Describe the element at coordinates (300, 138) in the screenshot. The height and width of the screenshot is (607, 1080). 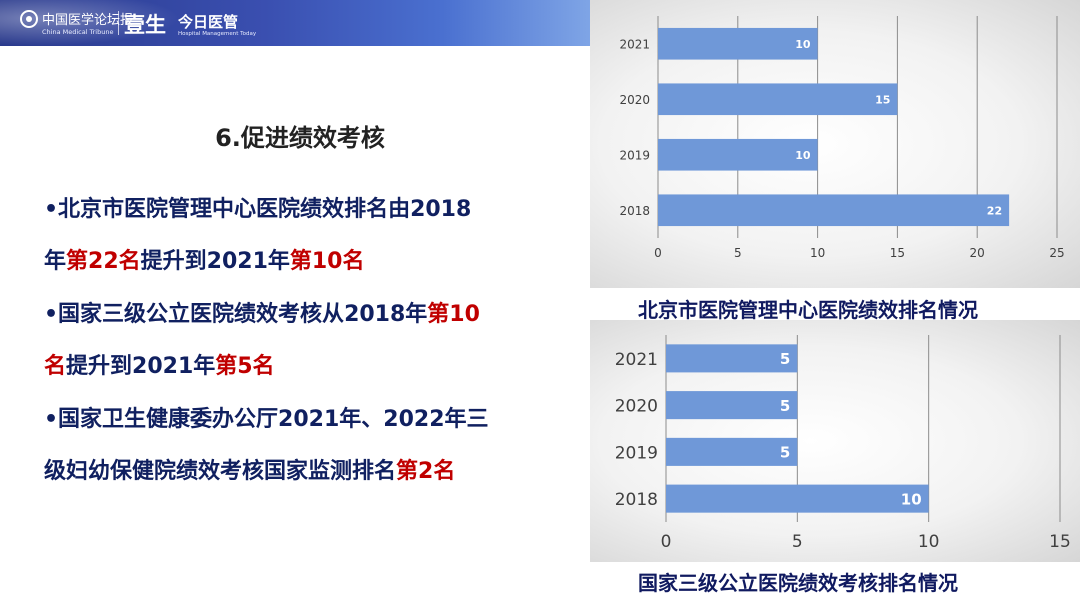
I see `section-title: 6.促进绩效考核` at that location.